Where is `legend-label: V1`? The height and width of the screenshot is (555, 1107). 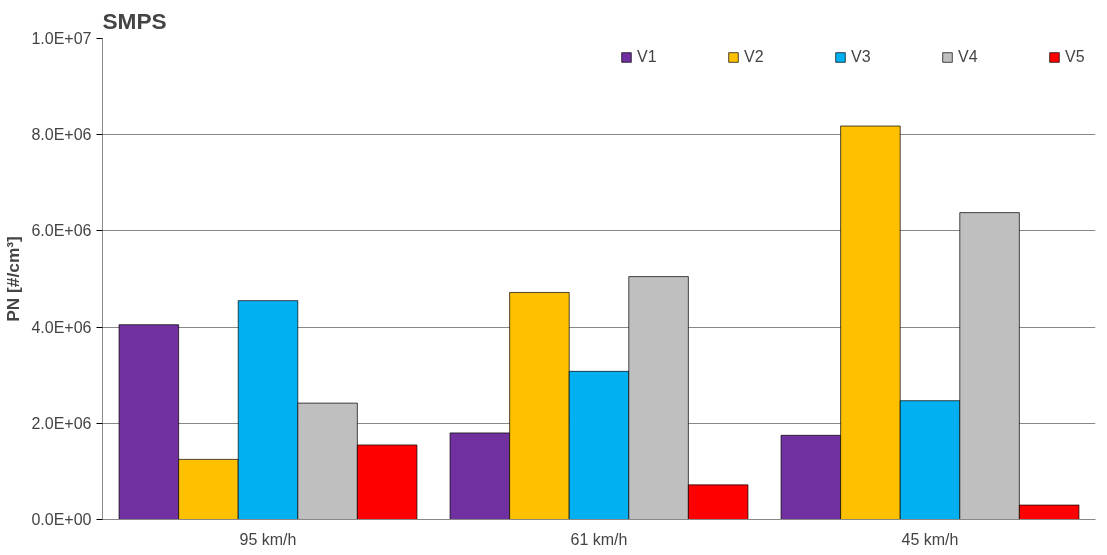
legend-label: V1 is located at coordinates (647, 57).